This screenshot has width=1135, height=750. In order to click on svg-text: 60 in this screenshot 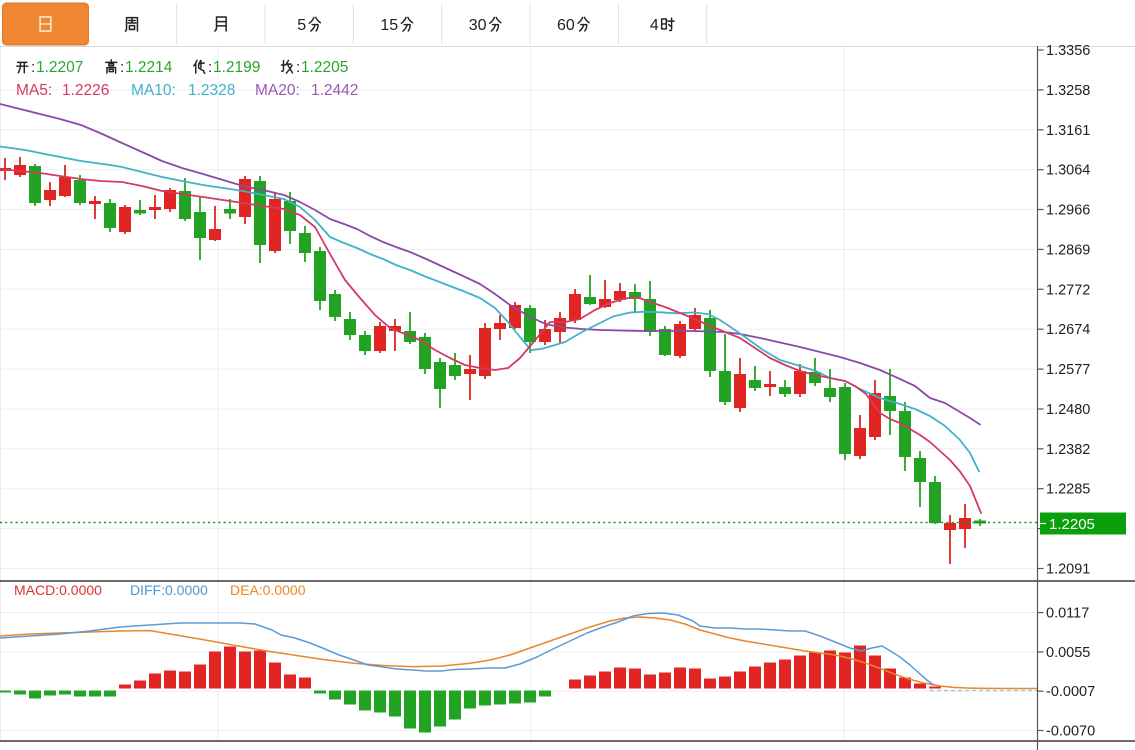, I will do `click(566, 25)`.